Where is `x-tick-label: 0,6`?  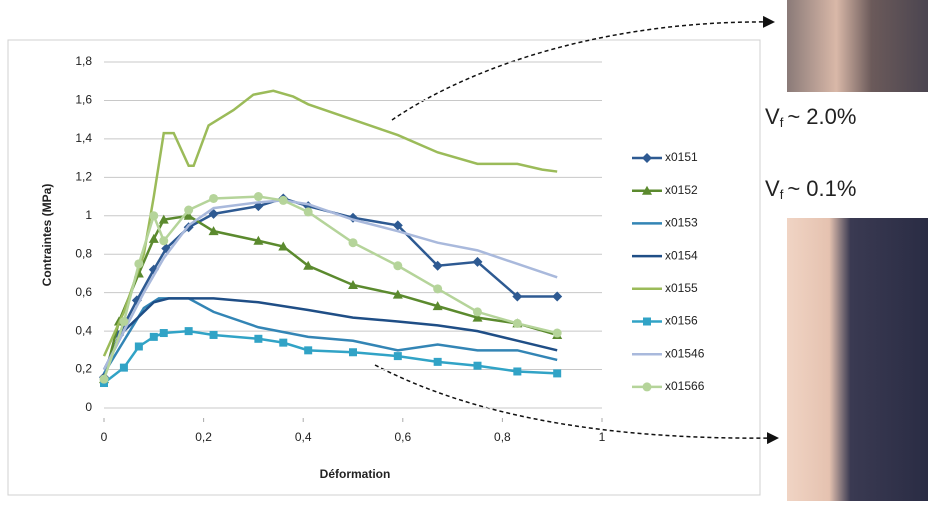
x-tick-label: 0,6 is located at coordinates (402, 437).